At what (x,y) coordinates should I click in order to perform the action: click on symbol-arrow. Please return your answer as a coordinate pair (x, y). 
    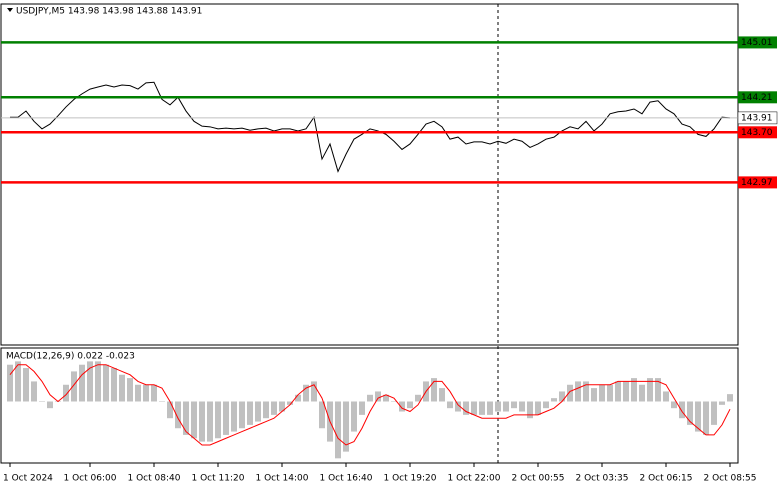
    Looking at the image, I should click on (10, 10).